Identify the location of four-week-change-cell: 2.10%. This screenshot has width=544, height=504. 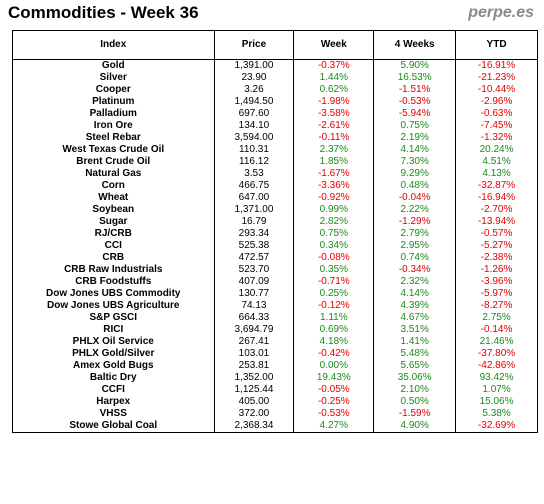
(415, 390).